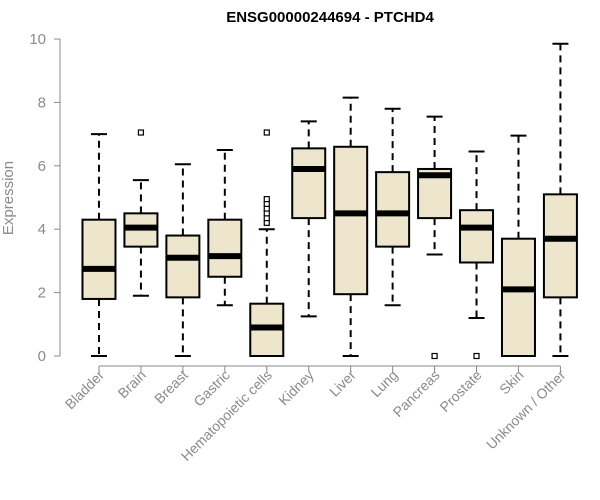 Image resolution: width=600 pixels, height=500 pixels. What do you see at coordinates (460, 391) in the screenshot?
I see `x-category-label: Prostate` at bounding box center [460, 391].